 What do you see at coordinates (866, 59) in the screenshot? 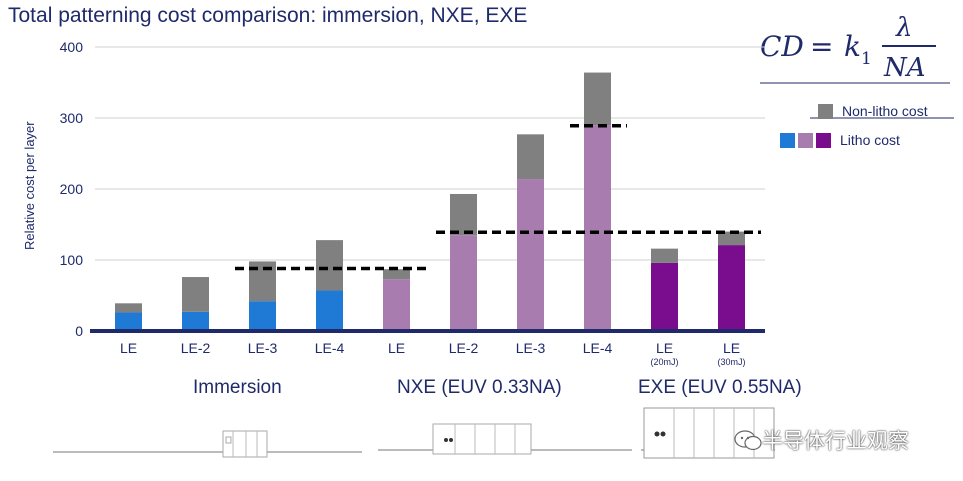
I see `formula-subscript: 1` at bounding box center [866, 59].